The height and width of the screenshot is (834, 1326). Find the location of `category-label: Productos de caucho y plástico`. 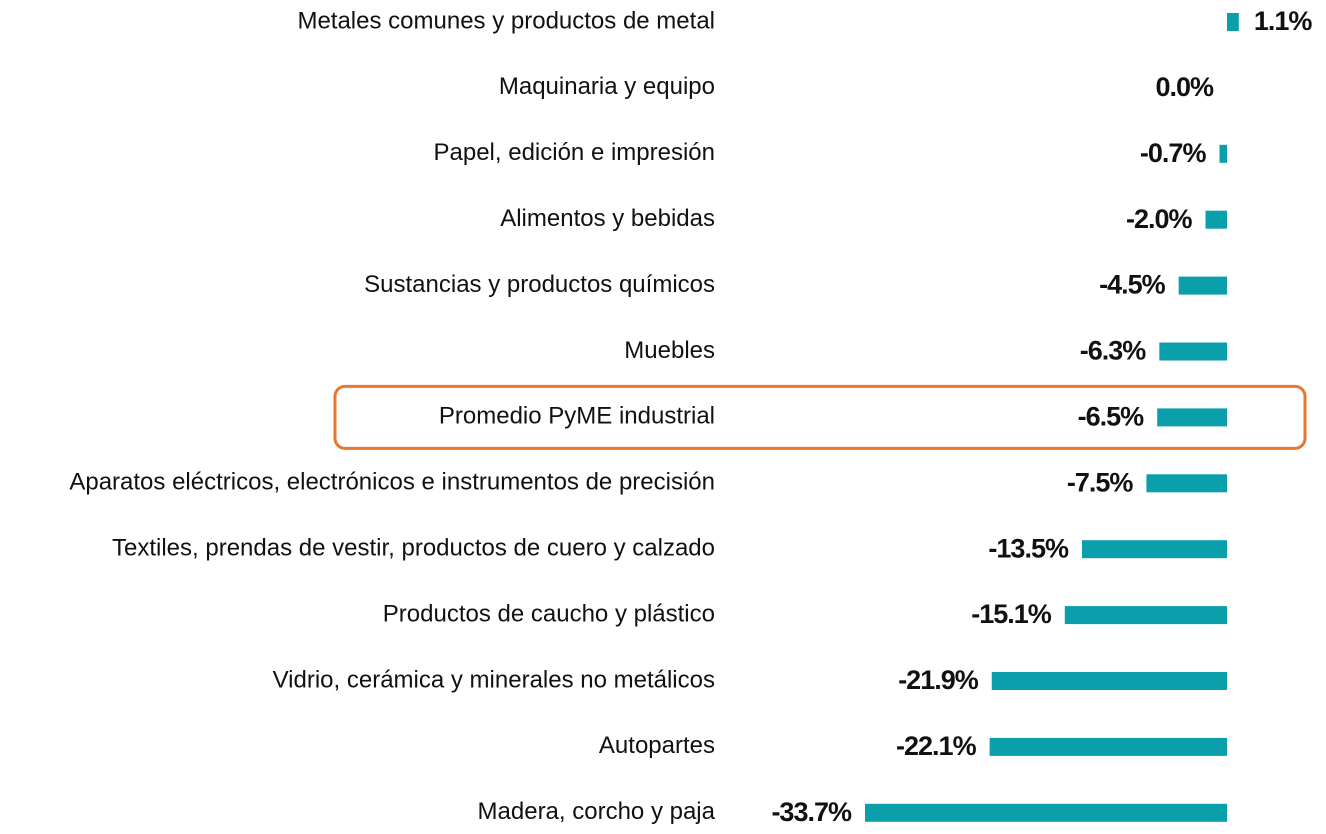

category-label: Productos de caucho y plástico is located at coordinates (549, 613).